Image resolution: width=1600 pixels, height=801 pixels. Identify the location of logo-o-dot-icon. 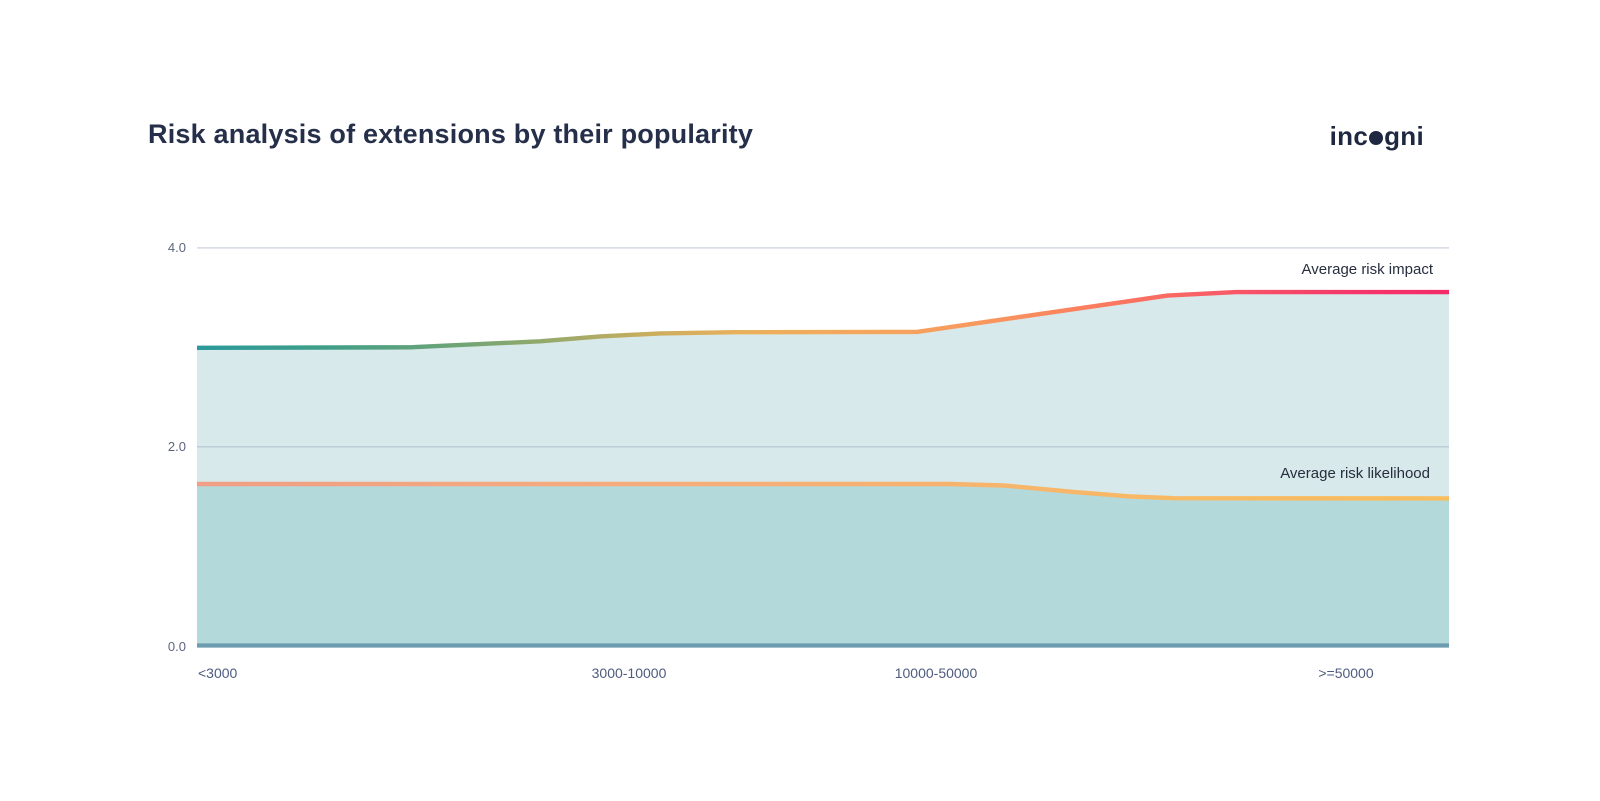
(1376, 138).